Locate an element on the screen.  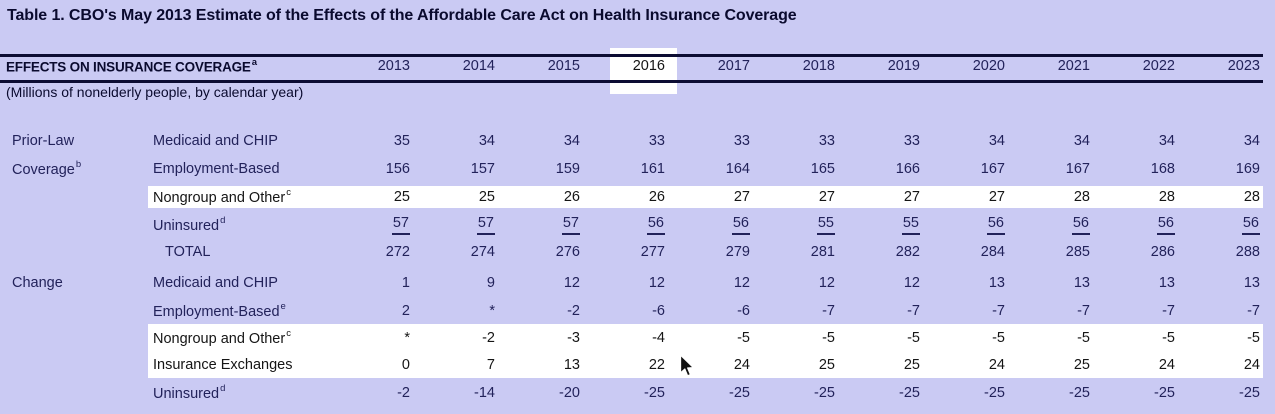
value-text: 169 is located at coordinates (1247, 169).